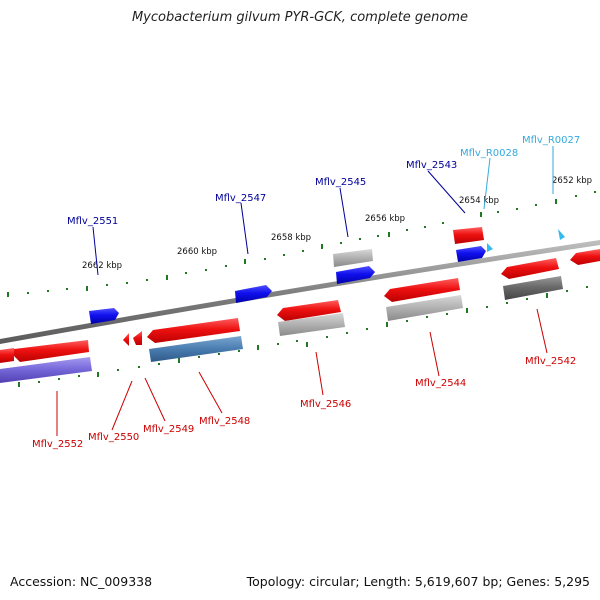 The image size is (600, 600). What do you see at coordinates (518, 178) in the screenshot?
I see `leaders-rna` at bounding box center [518, 178].